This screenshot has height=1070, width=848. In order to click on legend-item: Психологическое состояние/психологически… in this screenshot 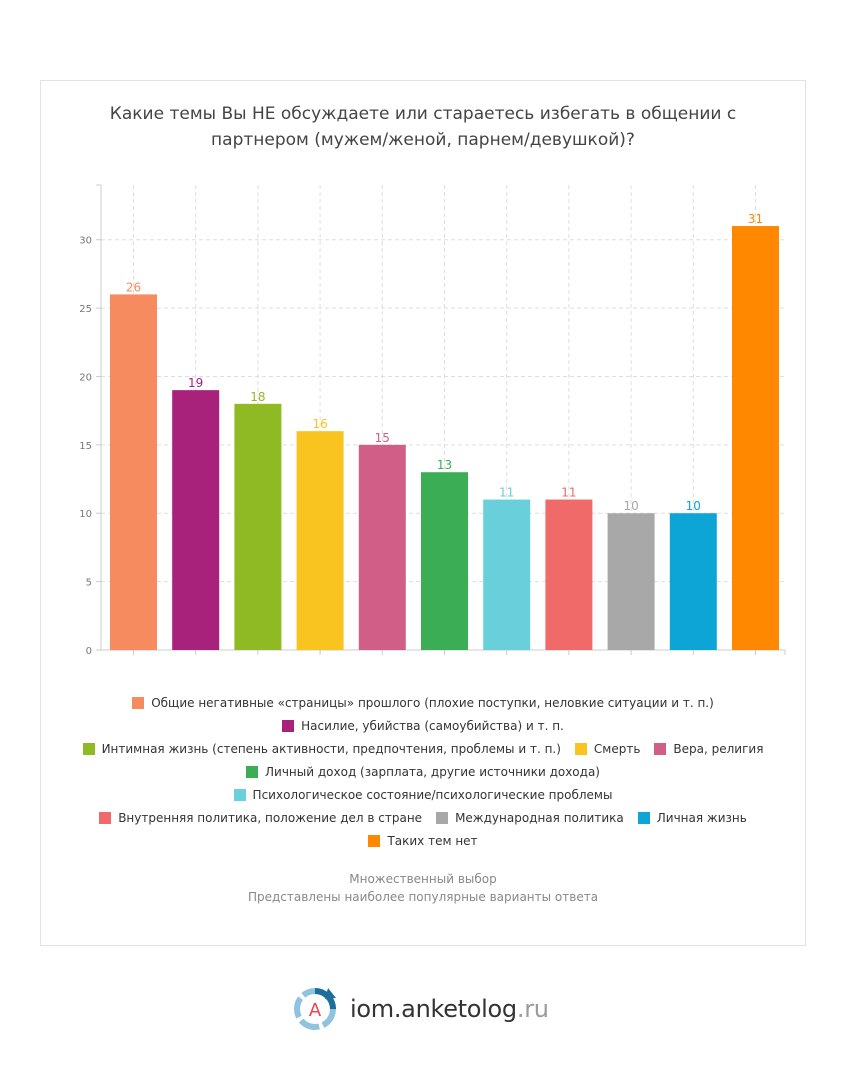, I will do `click(423, 794)`.